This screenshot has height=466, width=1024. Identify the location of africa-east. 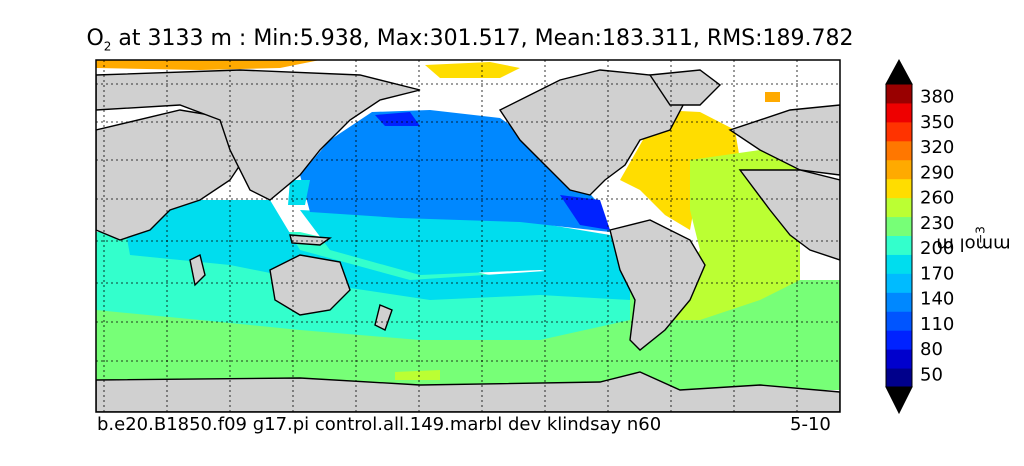
(789, 215).